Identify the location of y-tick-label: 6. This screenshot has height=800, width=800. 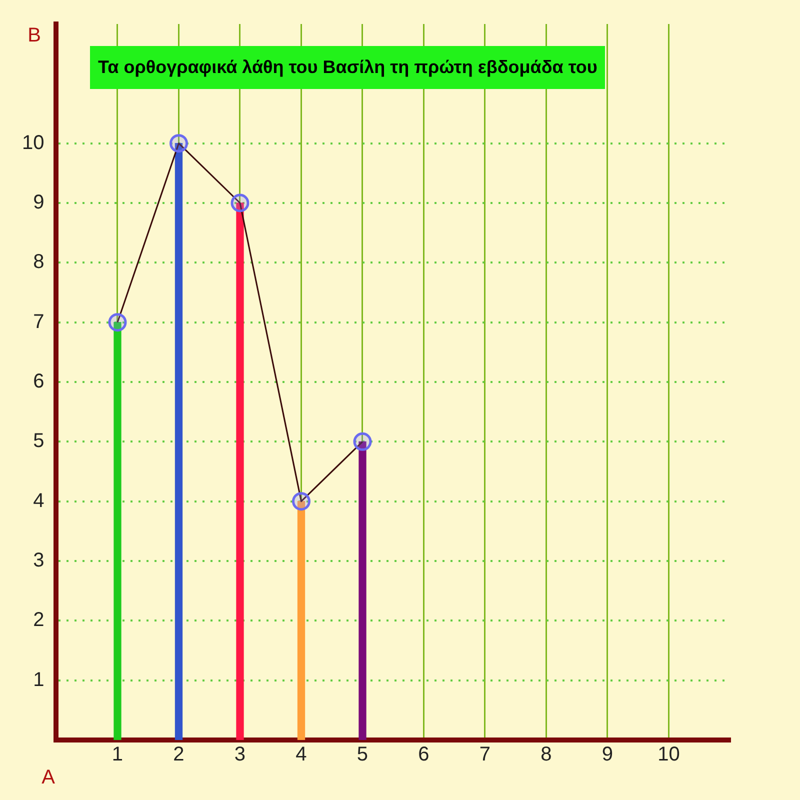
(38, 381).